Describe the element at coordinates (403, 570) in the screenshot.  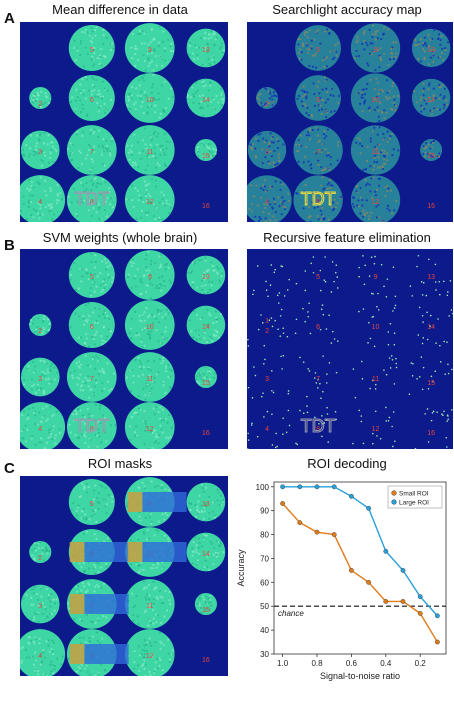
I see `data-point` at that location.